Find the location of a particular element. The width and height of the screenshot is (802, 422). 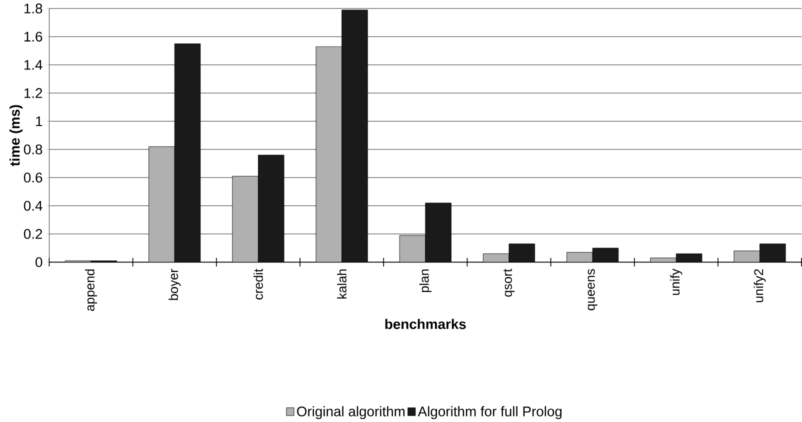

y-tick-label: 1.6 is located at coordinates (33, 37).